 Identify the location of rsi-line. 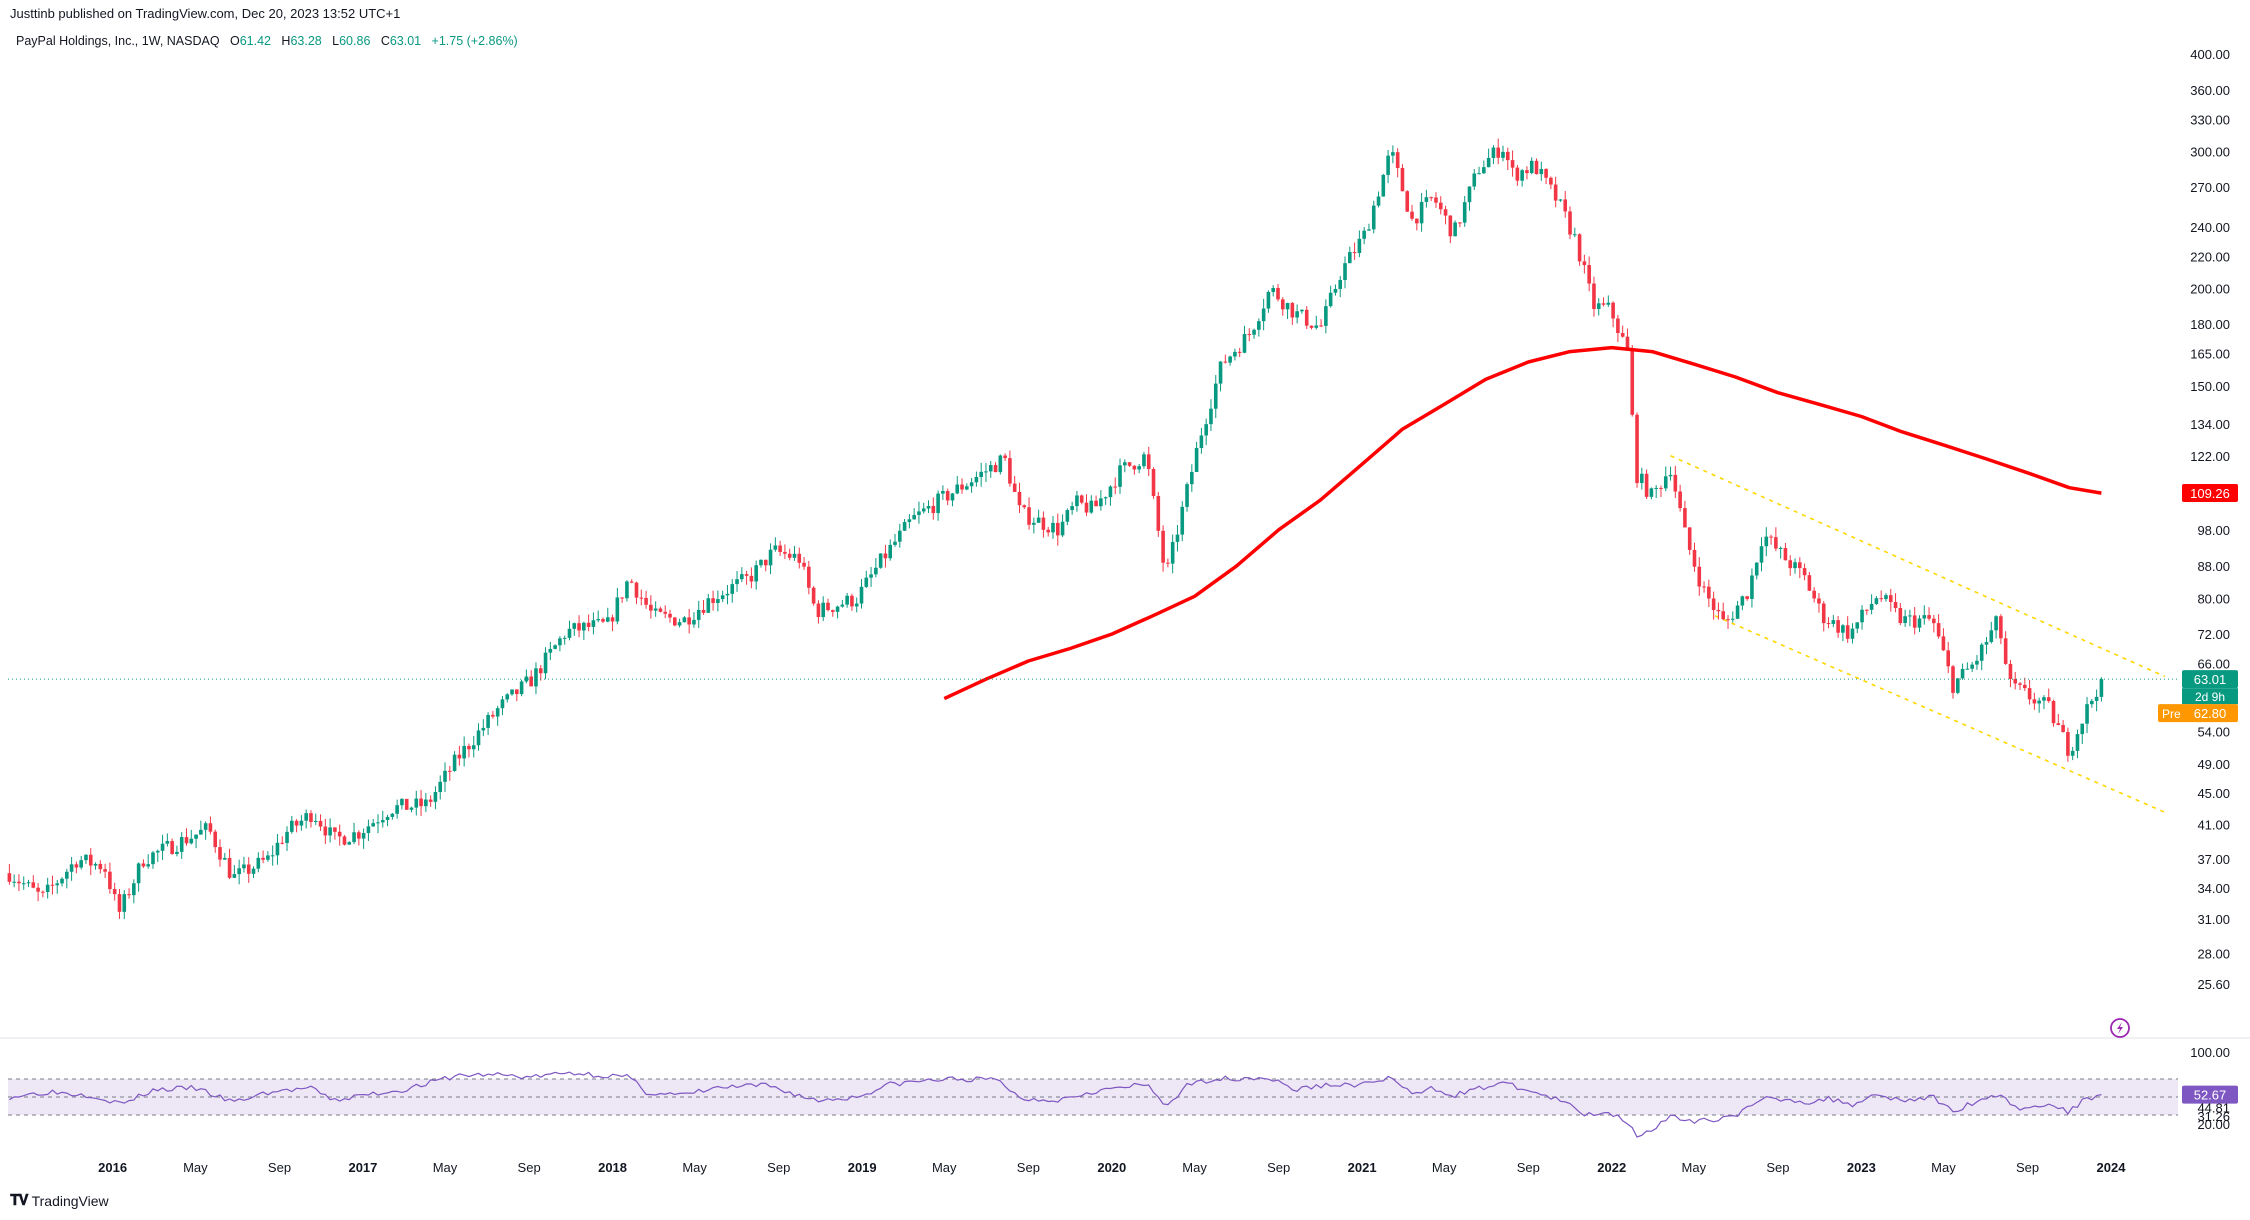
(1055, 1104).